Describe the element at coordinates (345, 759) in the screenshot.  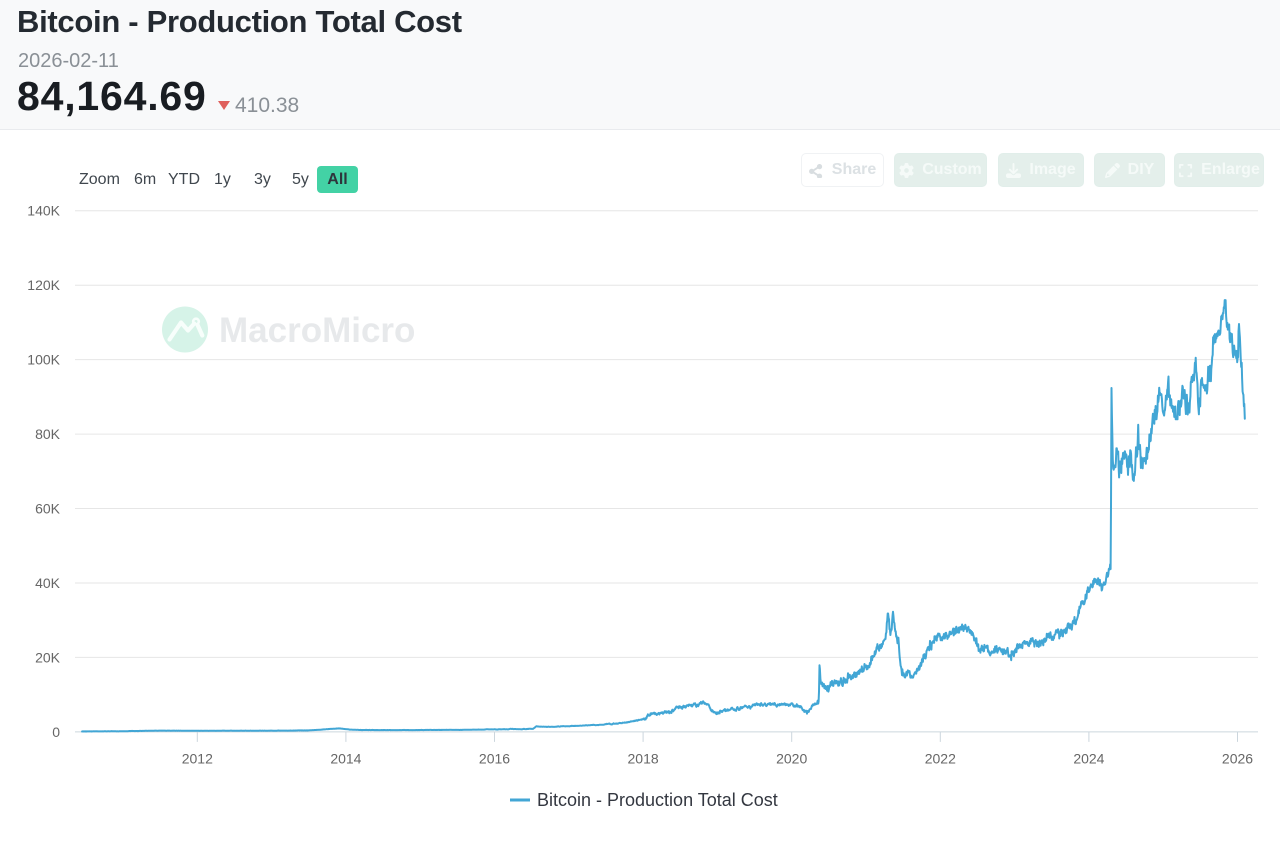
I see `svg-text: 2014` at that location.